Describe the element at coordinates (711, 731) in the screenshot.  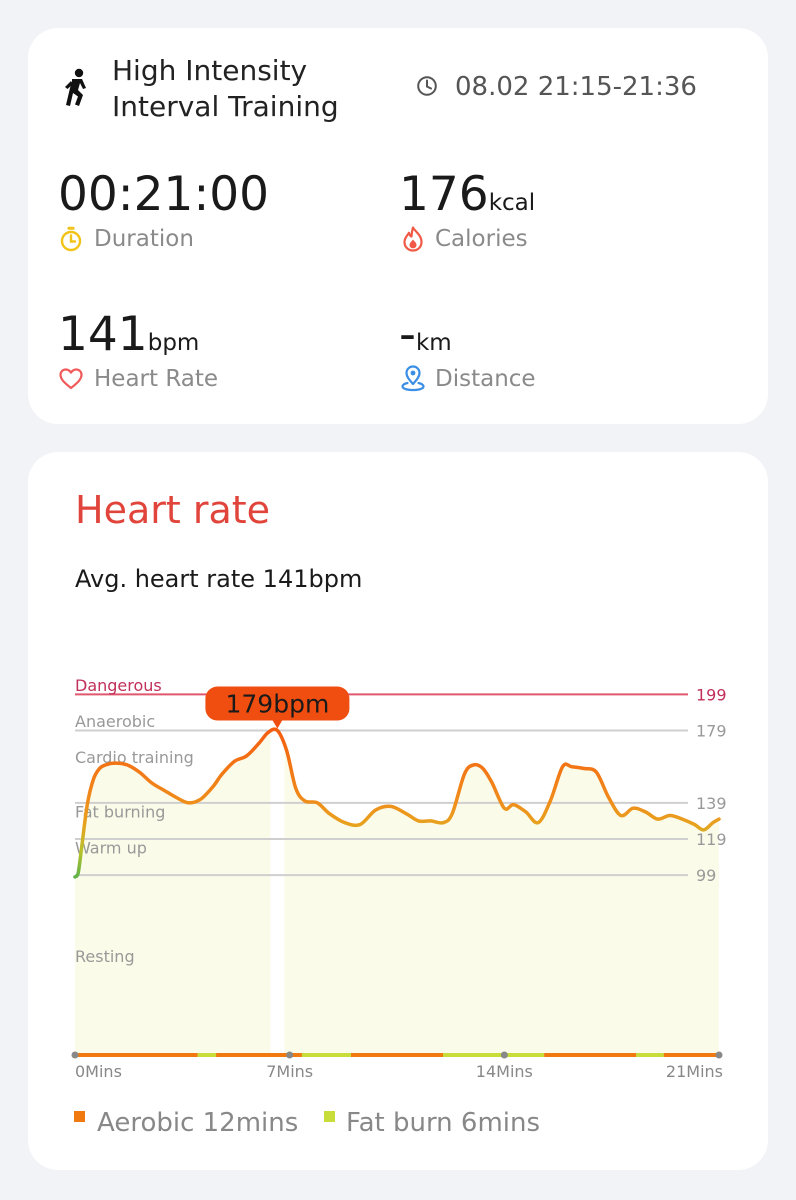
I see `reference-label-179: 179` at that location.